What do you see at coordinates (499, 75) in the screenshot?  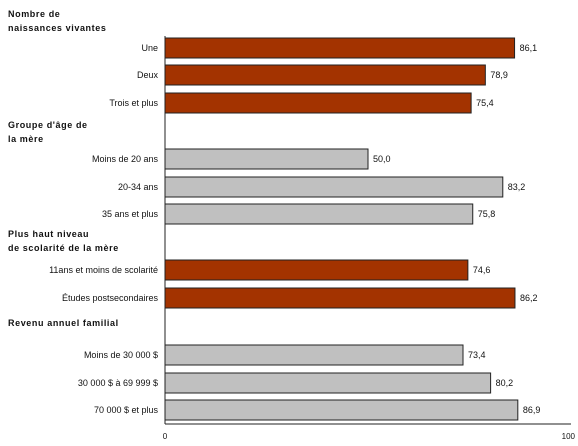 I see `value-label: 78,9` at bounding box center [499, 75].